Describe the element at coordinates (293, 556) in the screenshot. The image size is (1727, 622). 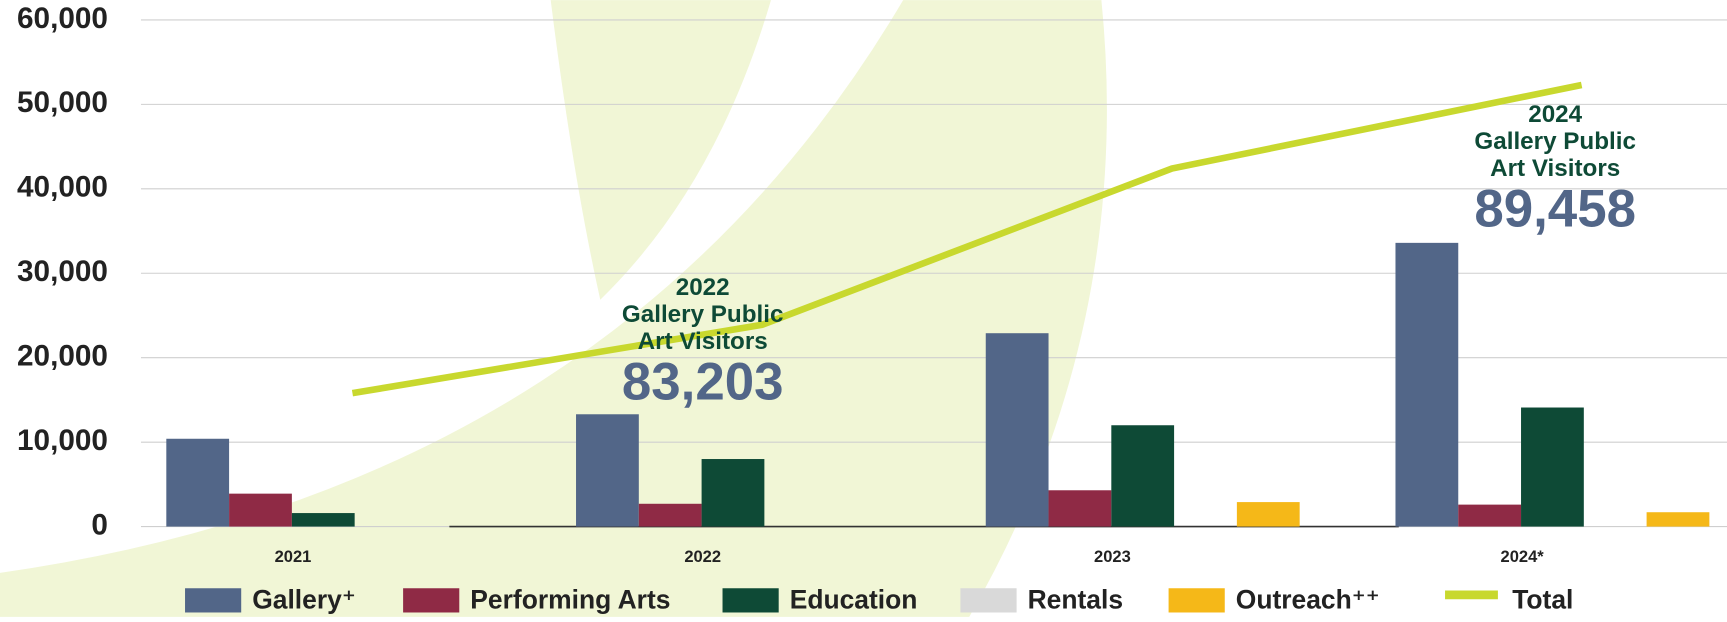
I see `x-tick-label: 2021` at that location.